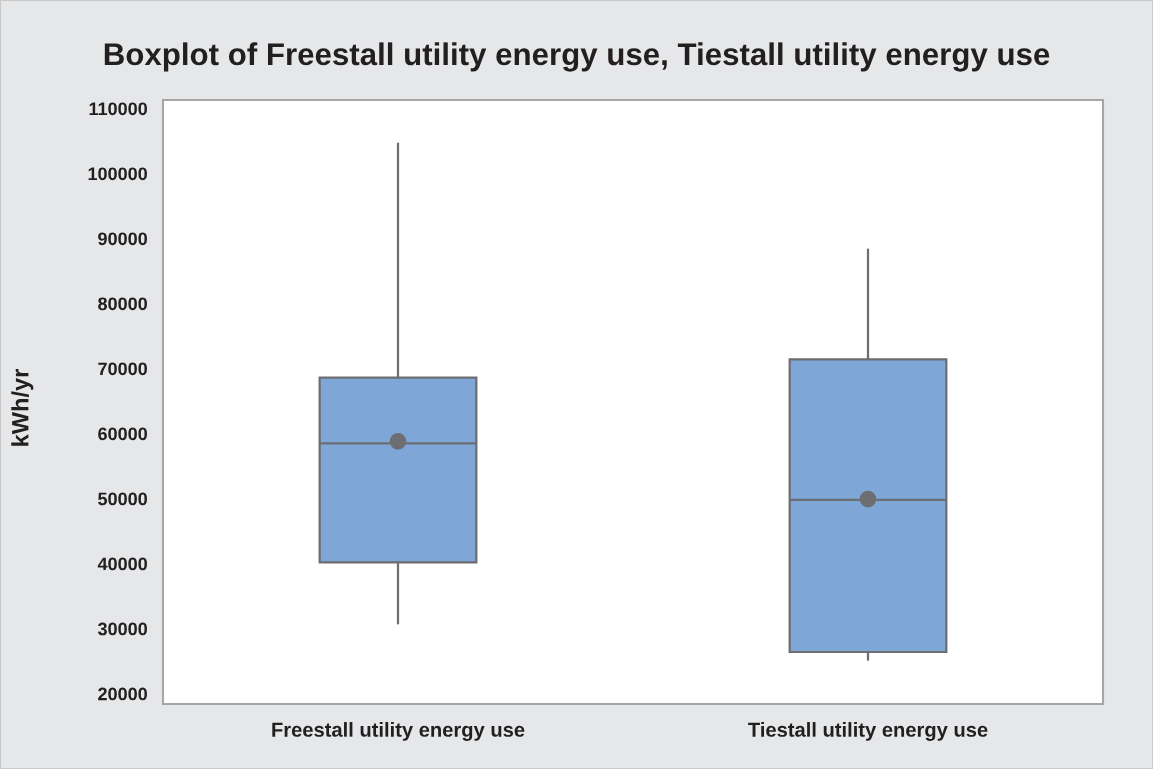 The width and height of the screenshot is (1153, 769). I want to click on y-tick-label: 70000, so click(122, 369).